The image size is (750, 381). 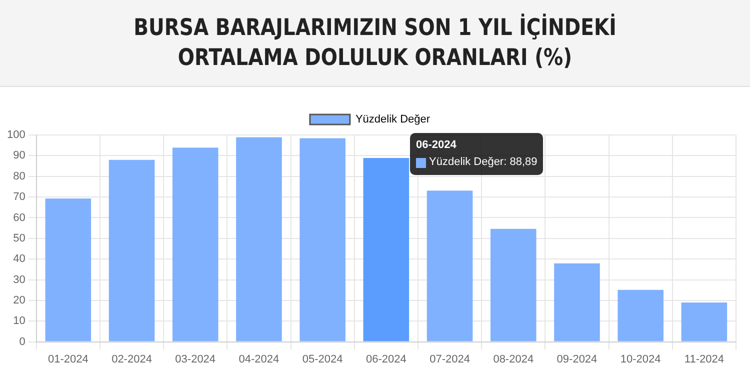 What do you see at coordinates (386, 359) in the screenshot?
I see `x-tick-label: 06-2024` at bounding box center [386, 359].